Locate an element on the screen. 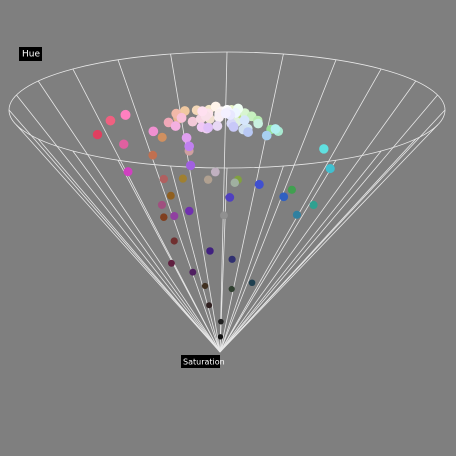  hue-label: Hue is located at coordinates (31, 55).